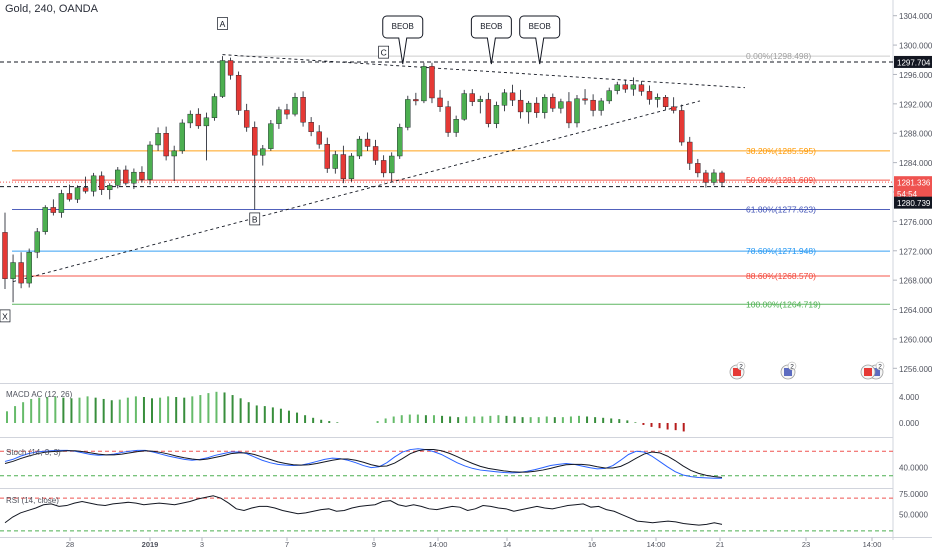 The height and width of the screenshot is (555, 932). Describe the element at coordinates (915, 46) in the screenshot. I see `price-axis-label: 1300.000` at that location.